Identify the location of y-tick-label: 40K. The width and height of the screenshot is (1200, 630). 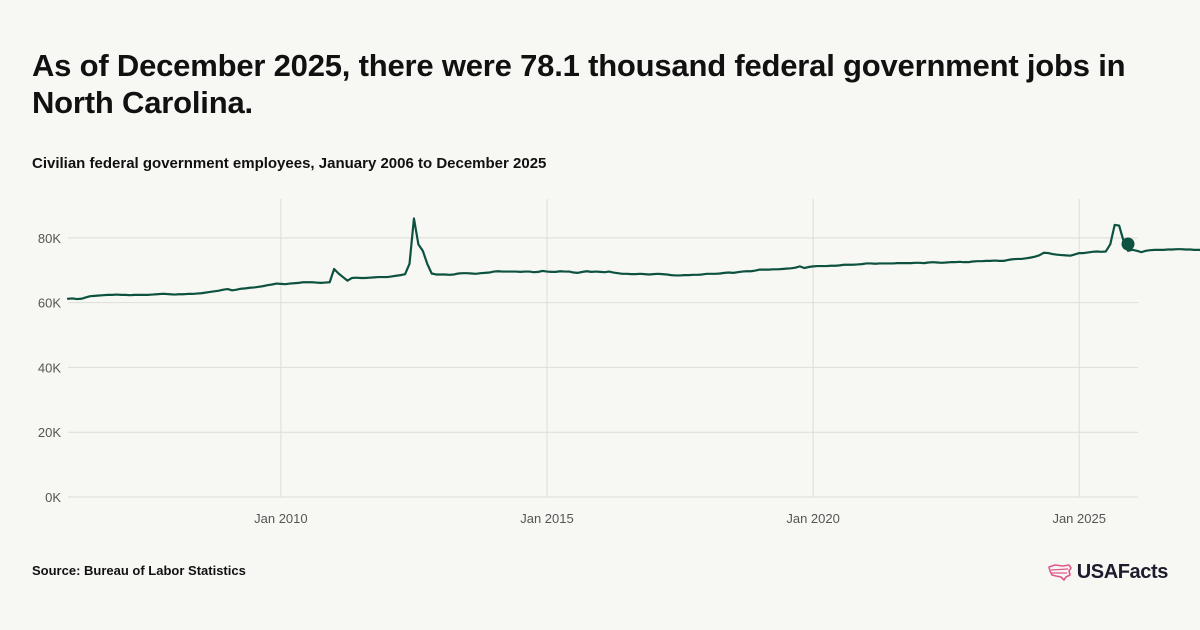
(49, 367).